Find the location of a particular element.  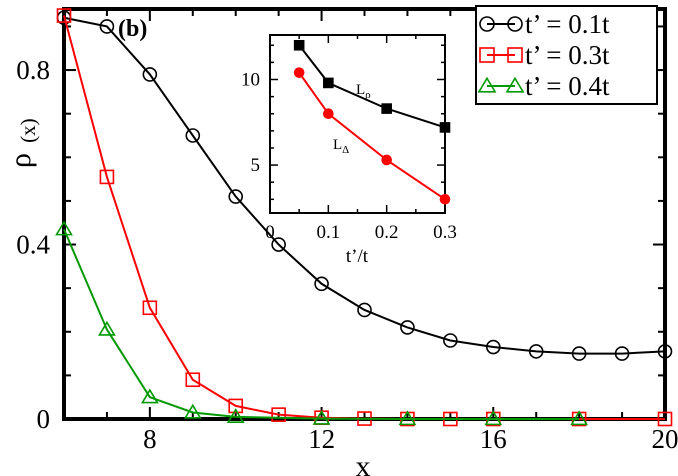

inset-series-annotation: LΔ is located at coordinates (341, 146).